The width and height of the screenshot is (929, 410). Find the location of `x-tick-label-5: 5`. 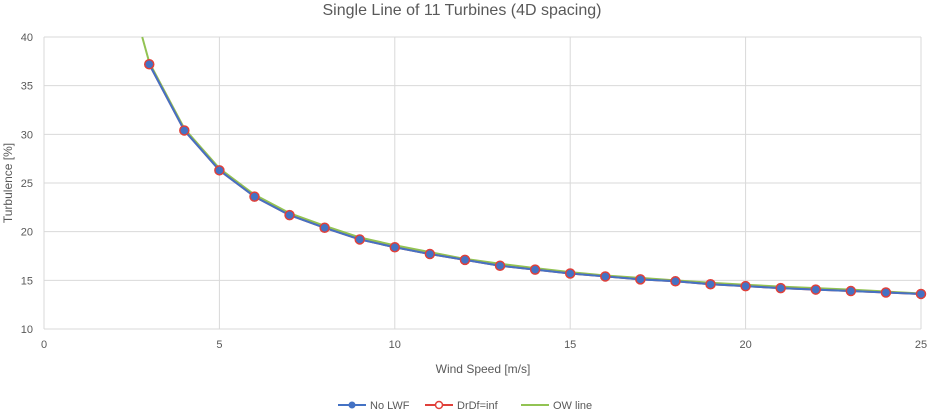

x-tick-label-5: 5 is located at coordinates (219, 345).